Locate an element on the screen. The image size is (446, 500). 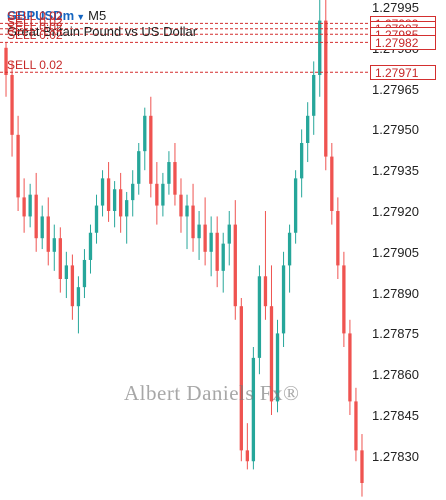
symbol-name: GBPUSDm is located at coordinates (41, 15).